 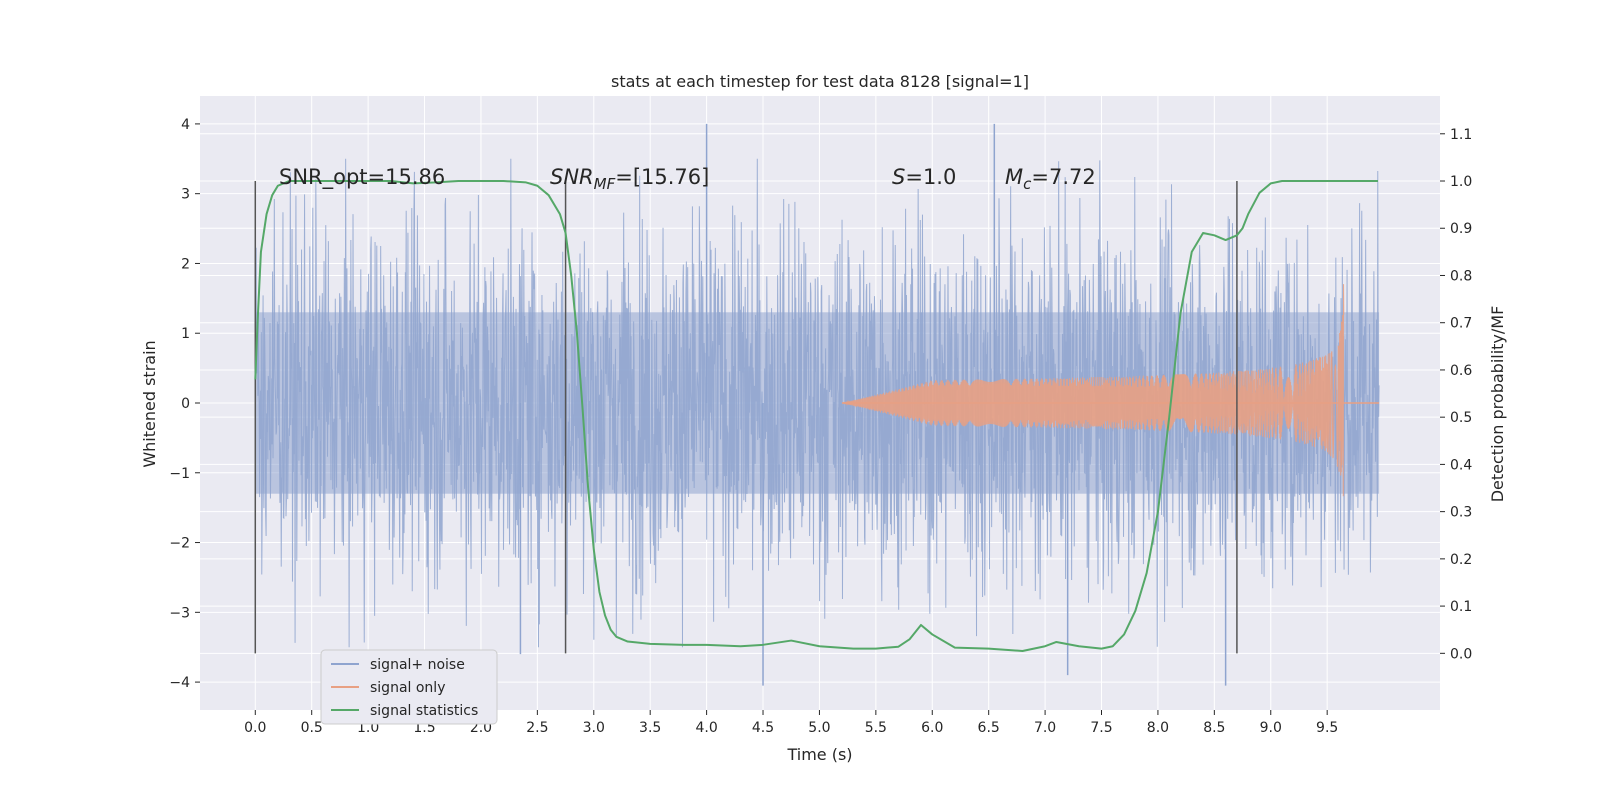 I want to click on y-tick-label: 0, so click(x=185, y=404).